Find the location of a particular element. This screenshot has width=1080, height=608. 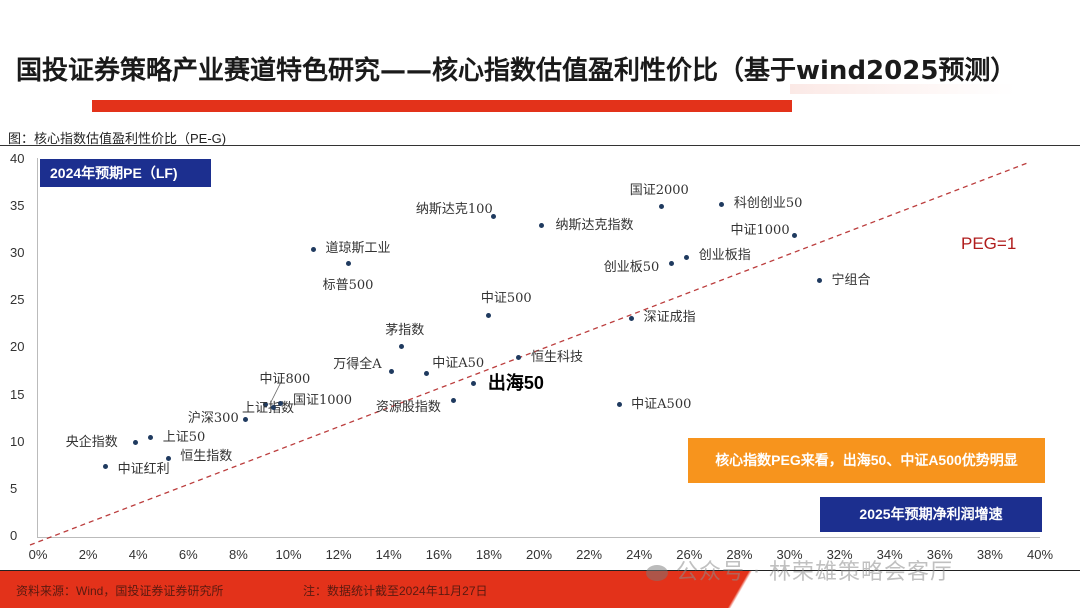

footer: 资料来源：Wind，国投证券证券研究所 注：数据统计截至2024年11月27日 is located at coordinates (540, 589).